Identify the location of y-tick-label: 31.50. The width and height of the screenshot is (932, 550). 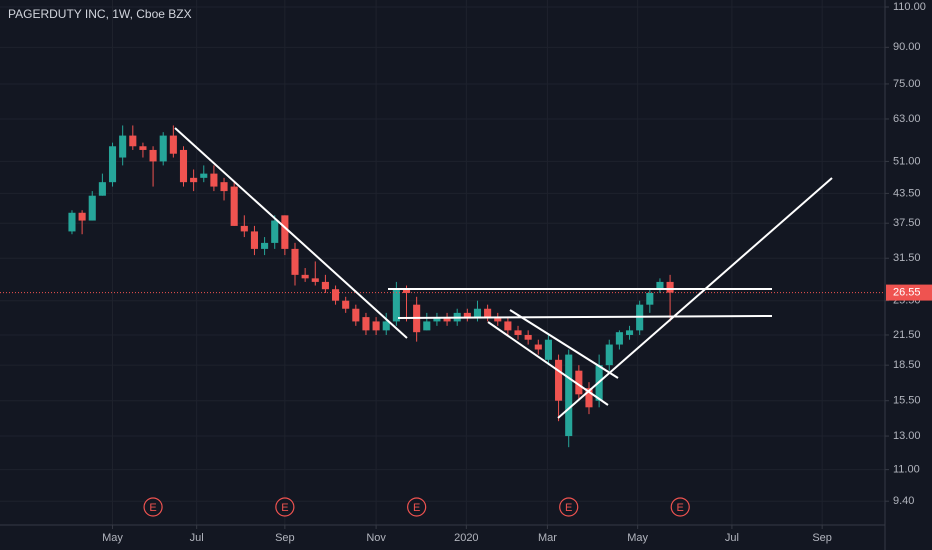
(907, 258).